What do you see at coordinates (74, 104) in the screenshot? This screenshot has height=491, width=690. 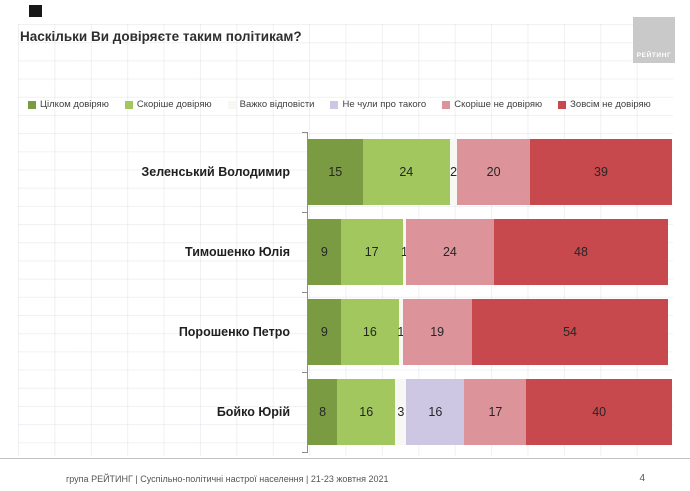 I see `legend-item-label: Цілком довіряю` at bounding box center [74, 104].